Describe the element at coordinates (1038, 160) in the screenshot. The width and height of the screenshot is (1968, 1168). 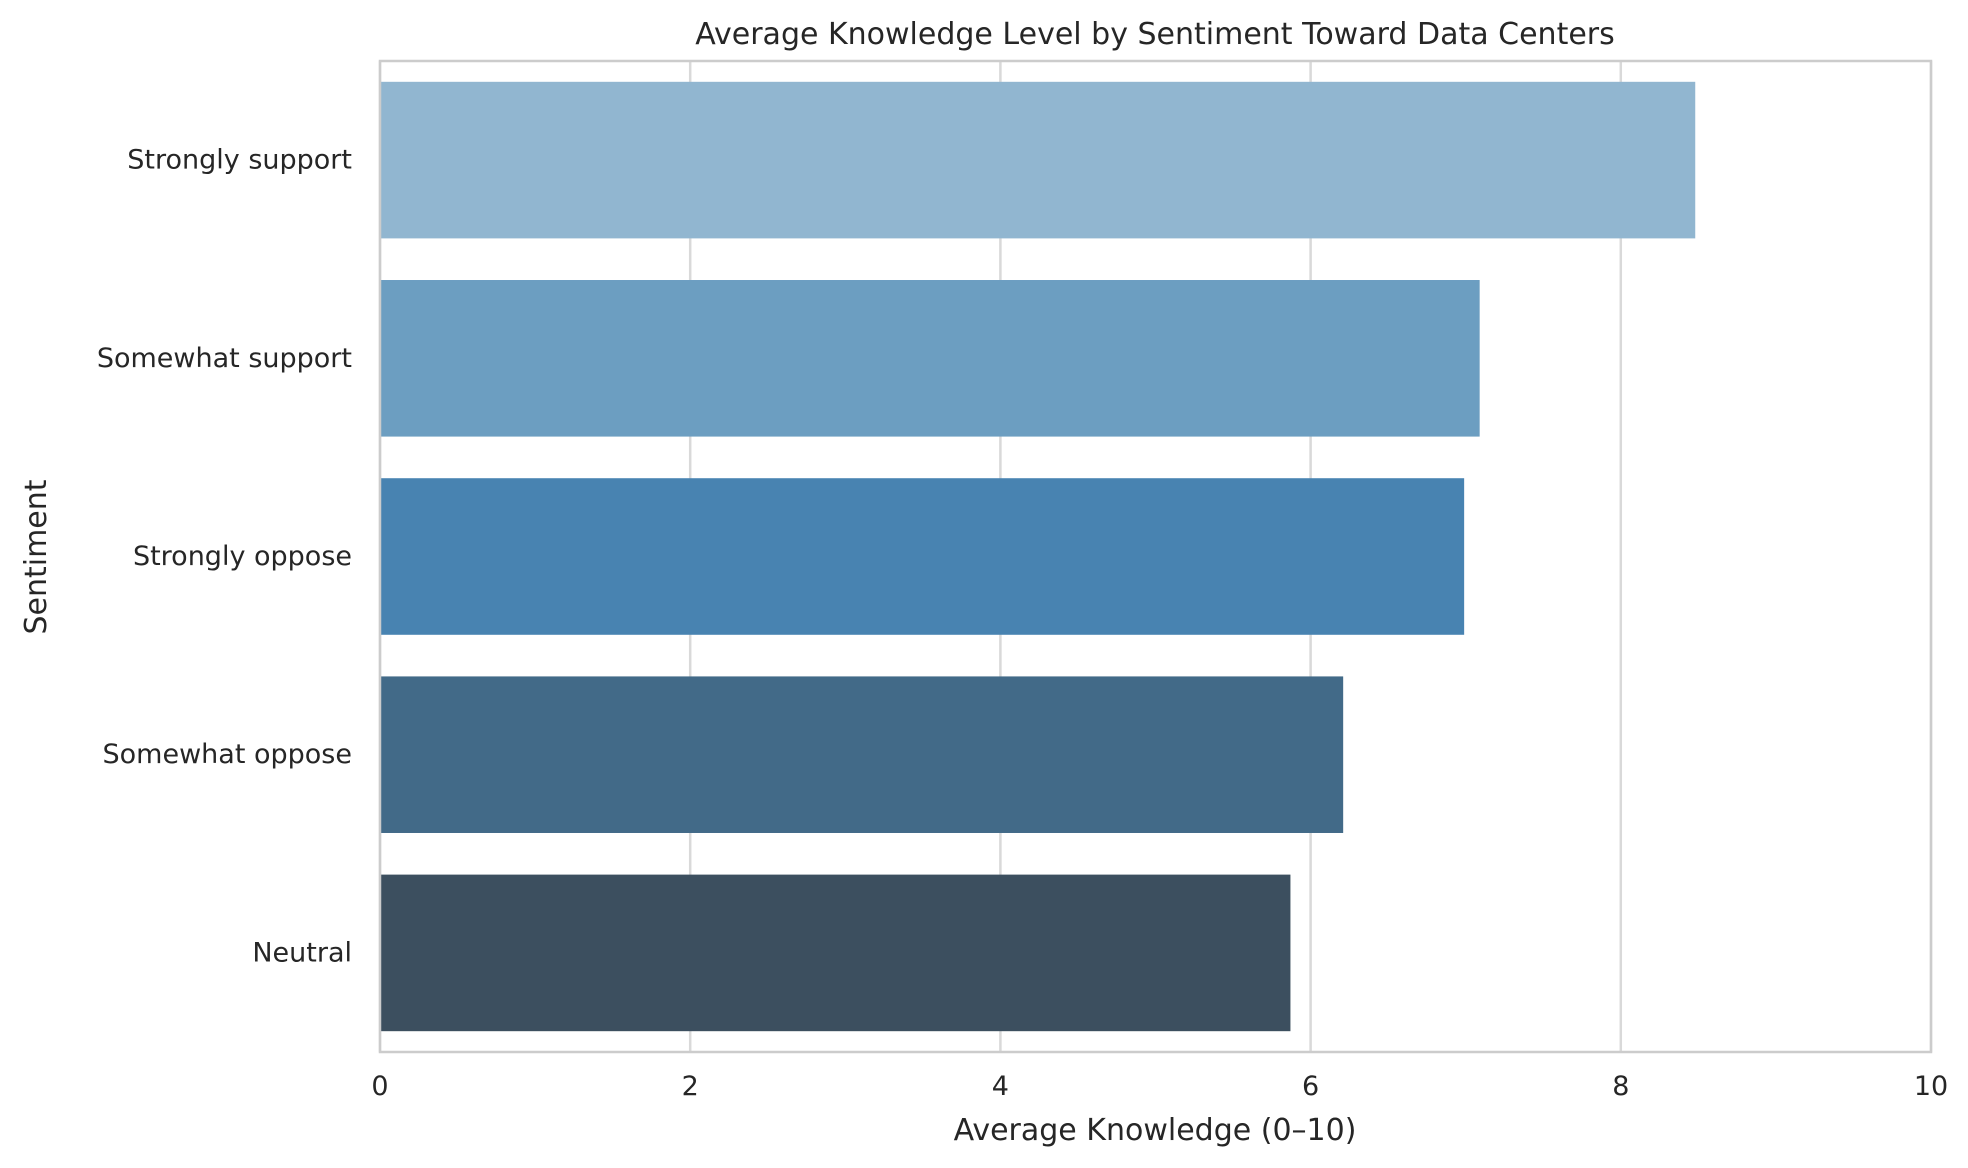
I see `bar-strongly-support` at that location.